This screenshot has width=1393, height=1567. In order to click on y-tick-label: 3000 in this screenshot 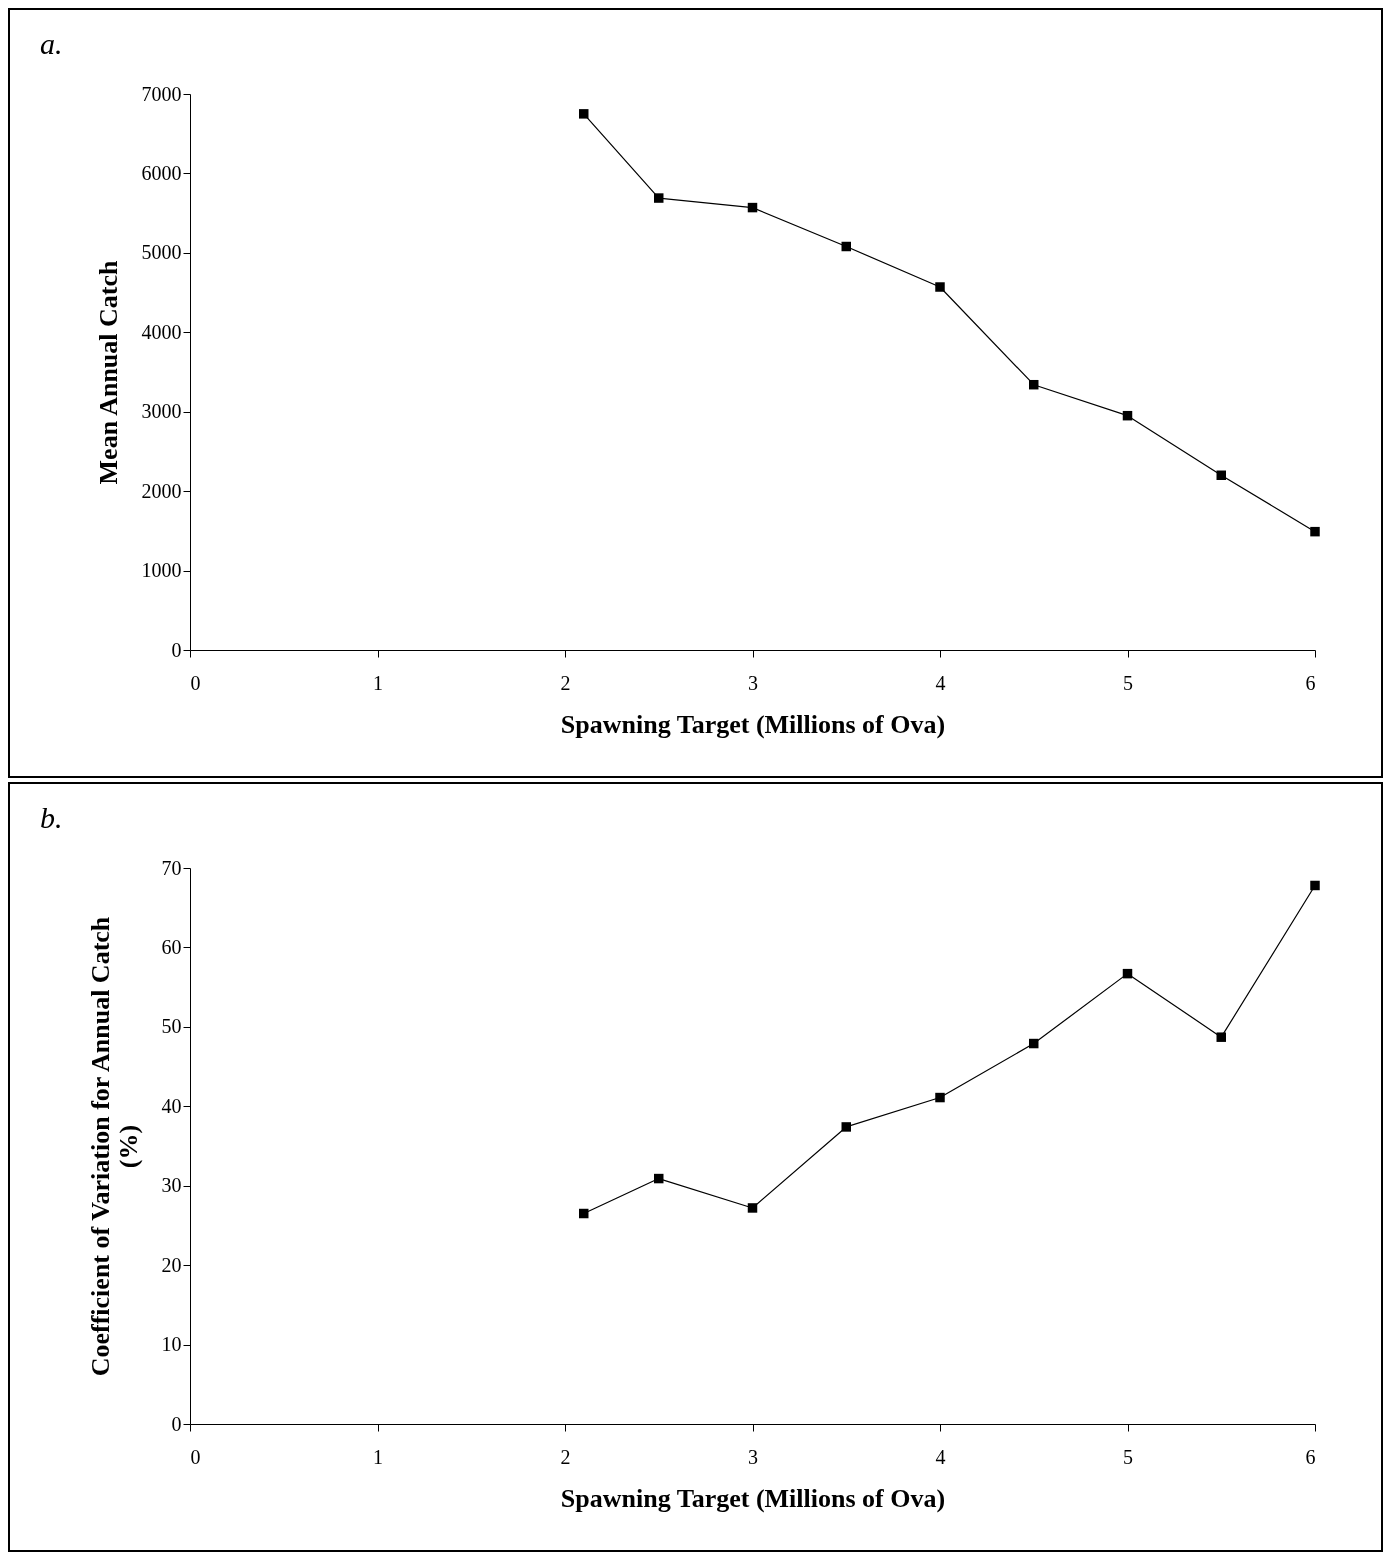, I will do `click(161, 411)`.